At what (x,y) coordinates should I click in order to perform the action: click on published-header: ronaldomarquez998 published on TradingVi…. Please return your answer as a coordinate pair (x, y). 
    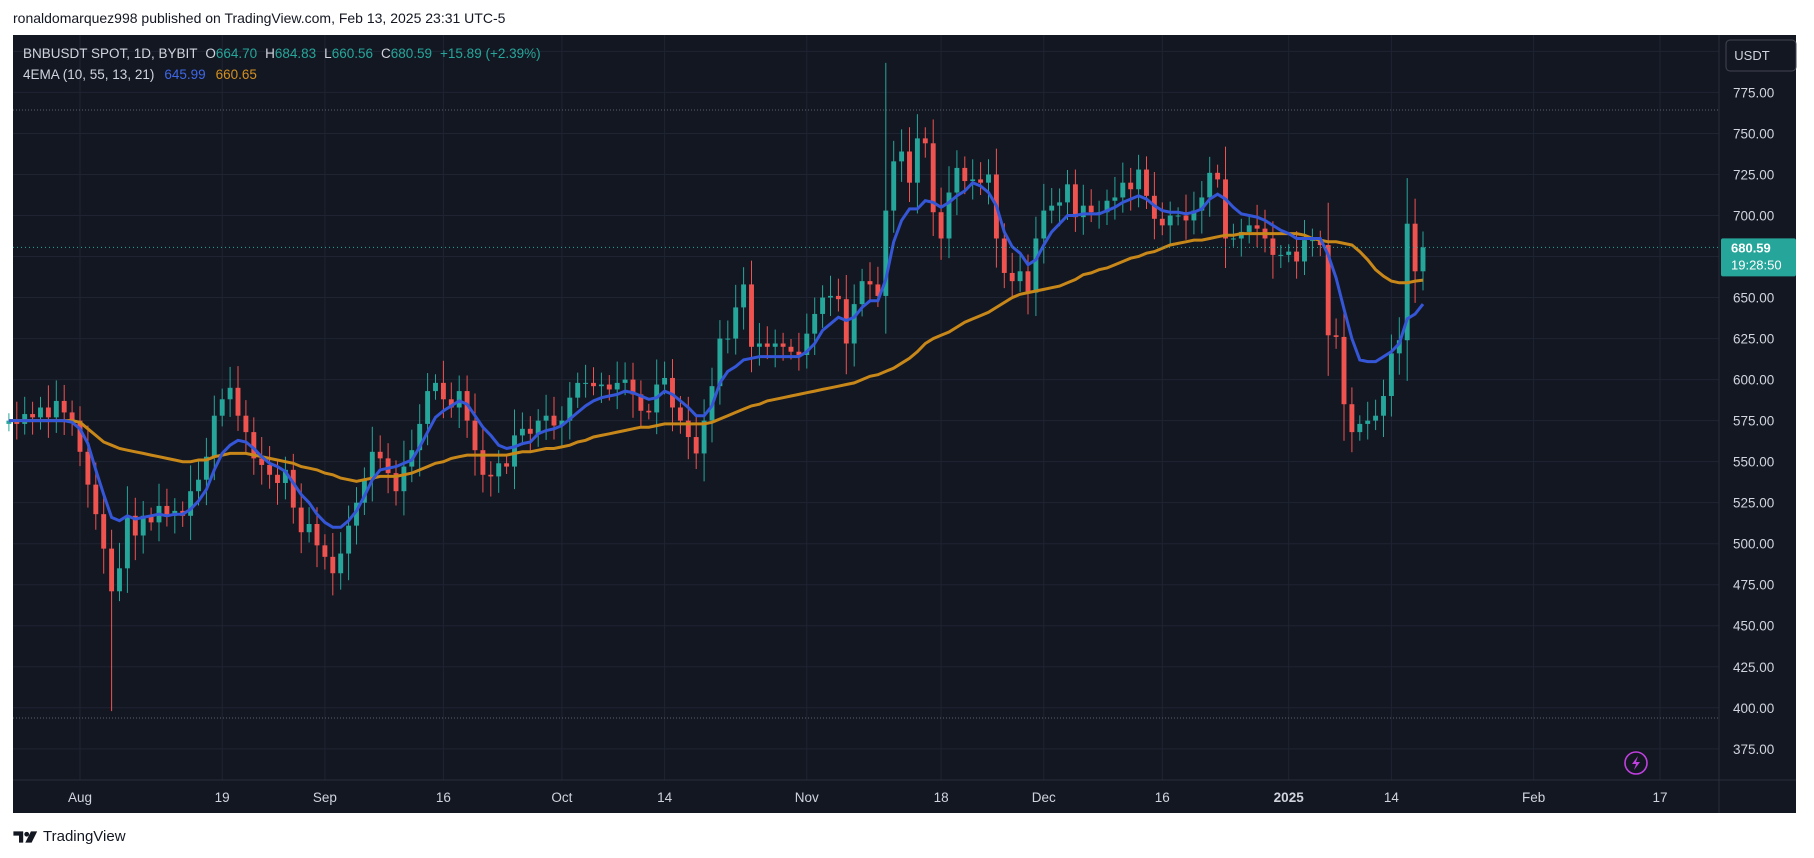
    Looking at the image, I should click on (259, 18).